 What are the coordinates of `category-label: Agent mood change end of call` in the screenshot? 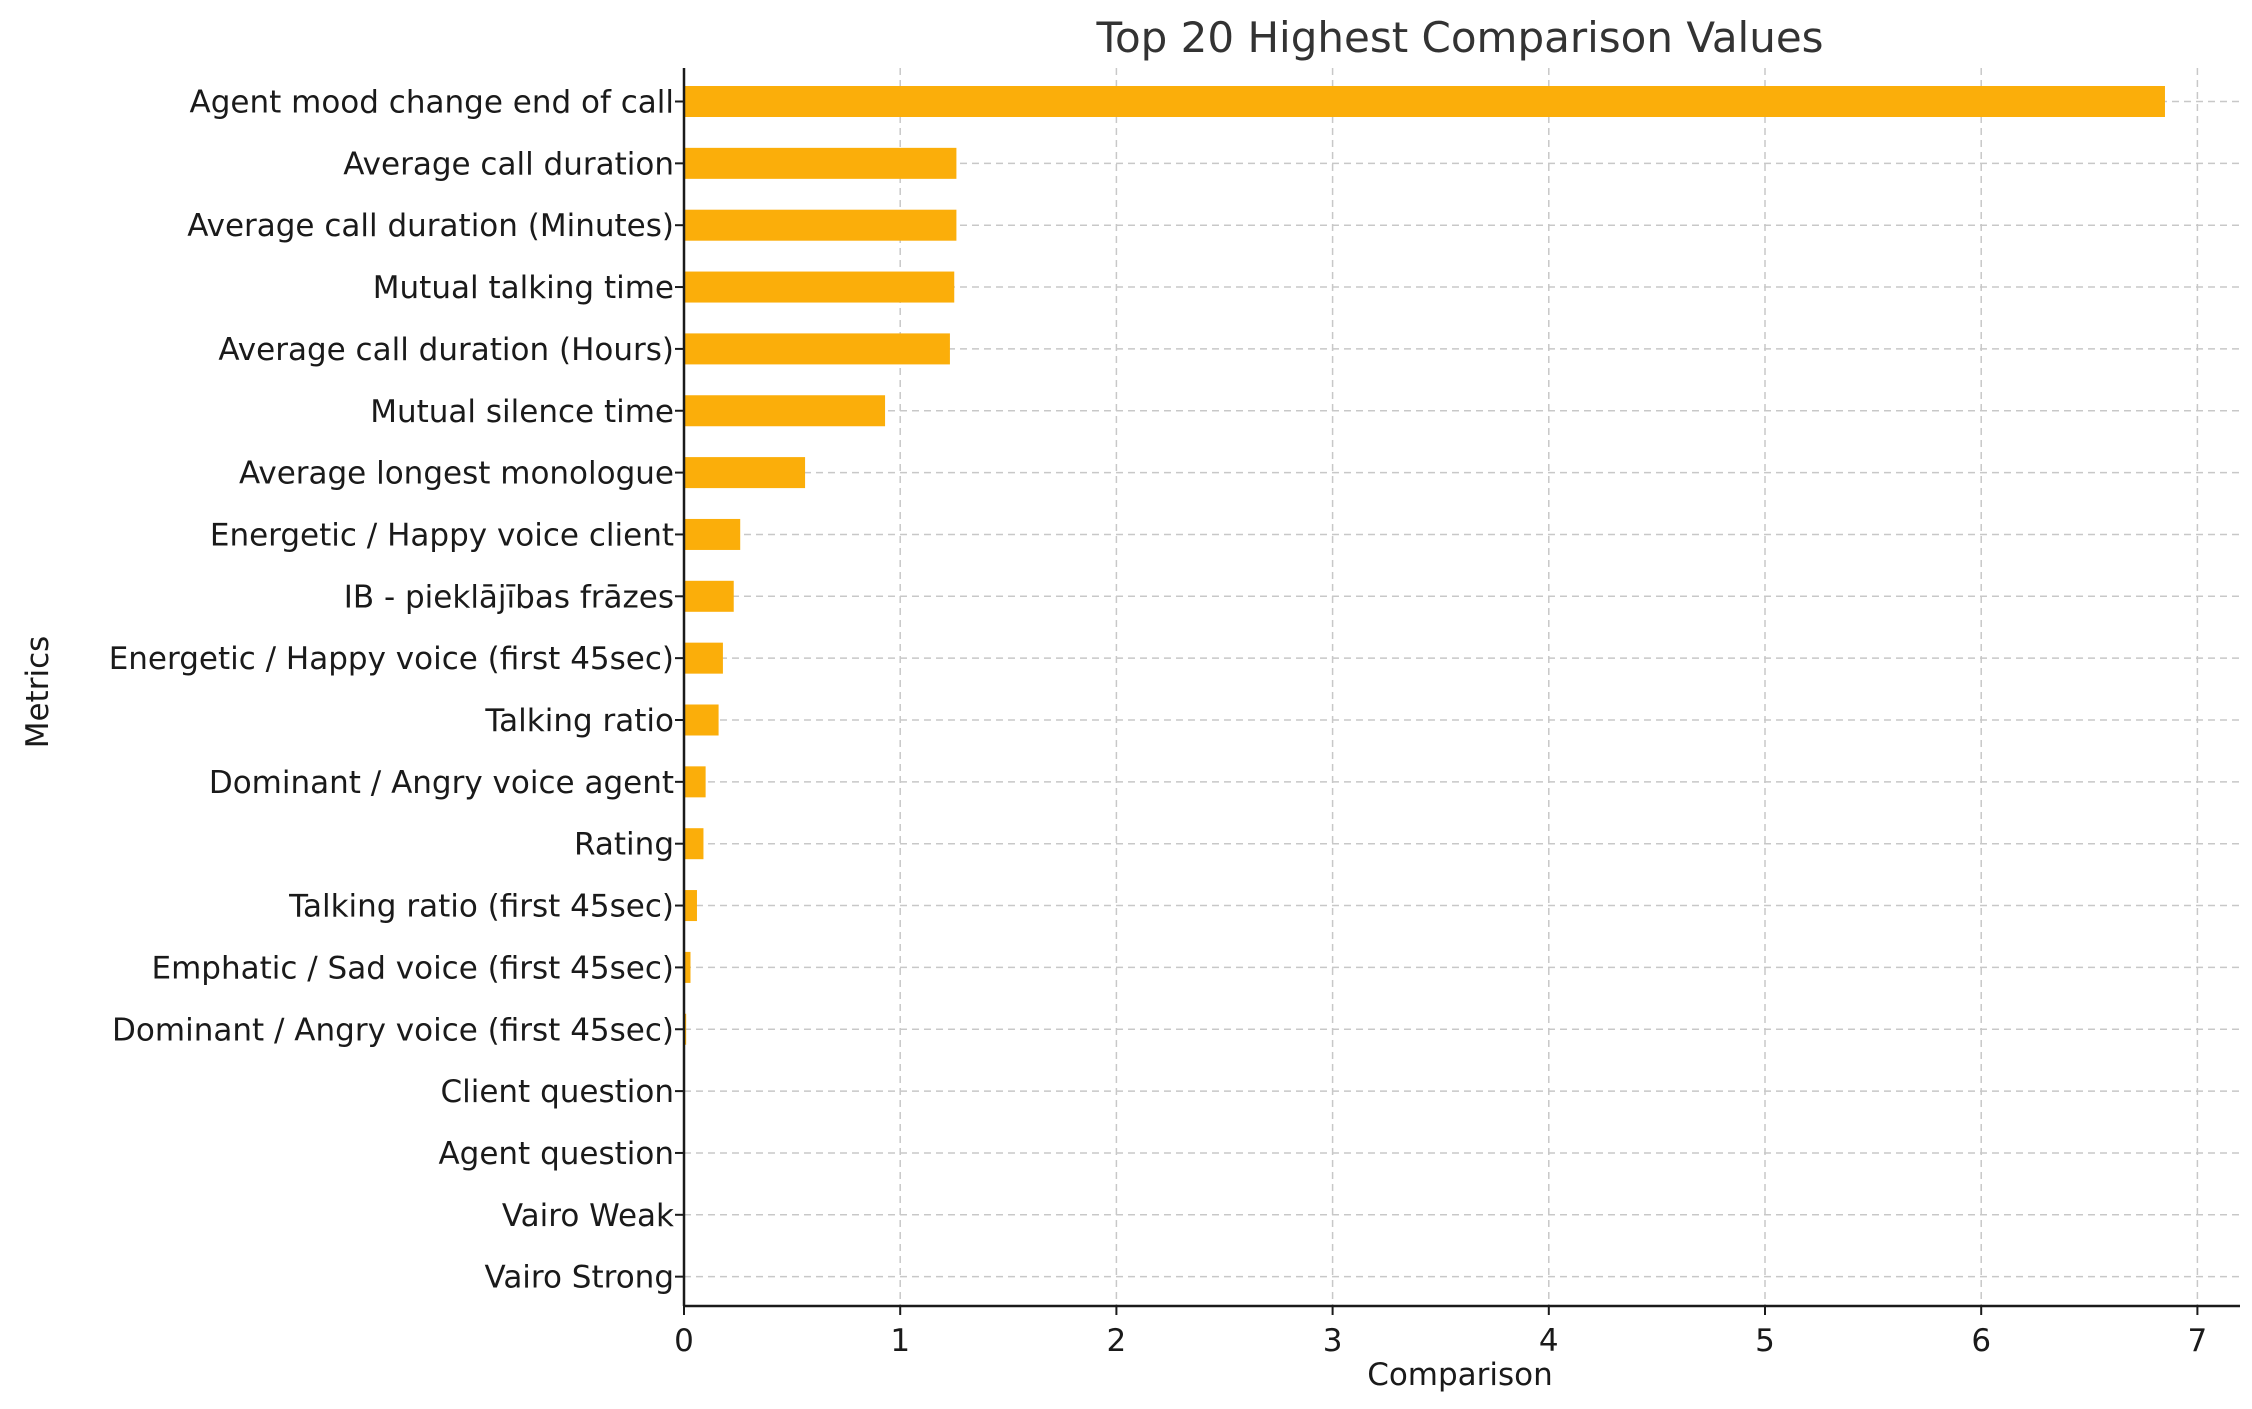 It's located at (432, 103).